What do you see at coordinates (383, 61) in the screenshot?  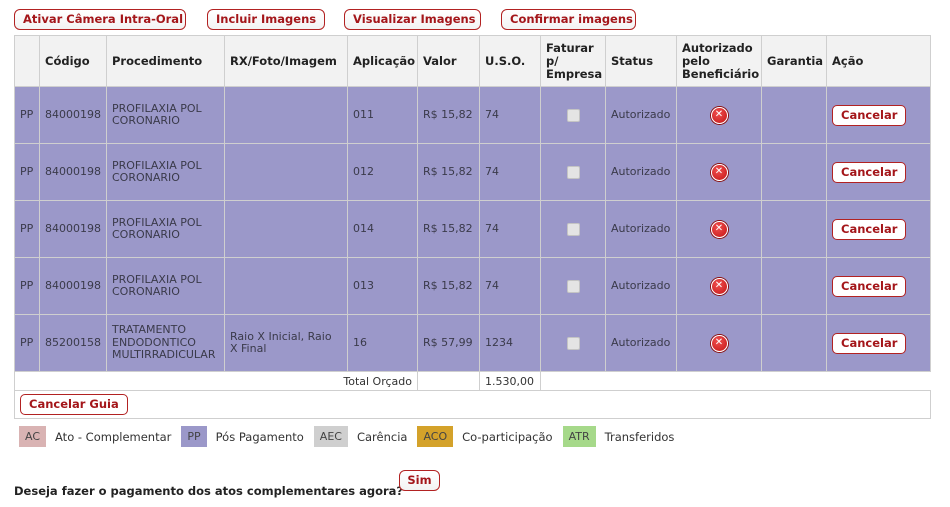 I see `header-aplicacao: Aplicação` at bounding box center [383, 61].